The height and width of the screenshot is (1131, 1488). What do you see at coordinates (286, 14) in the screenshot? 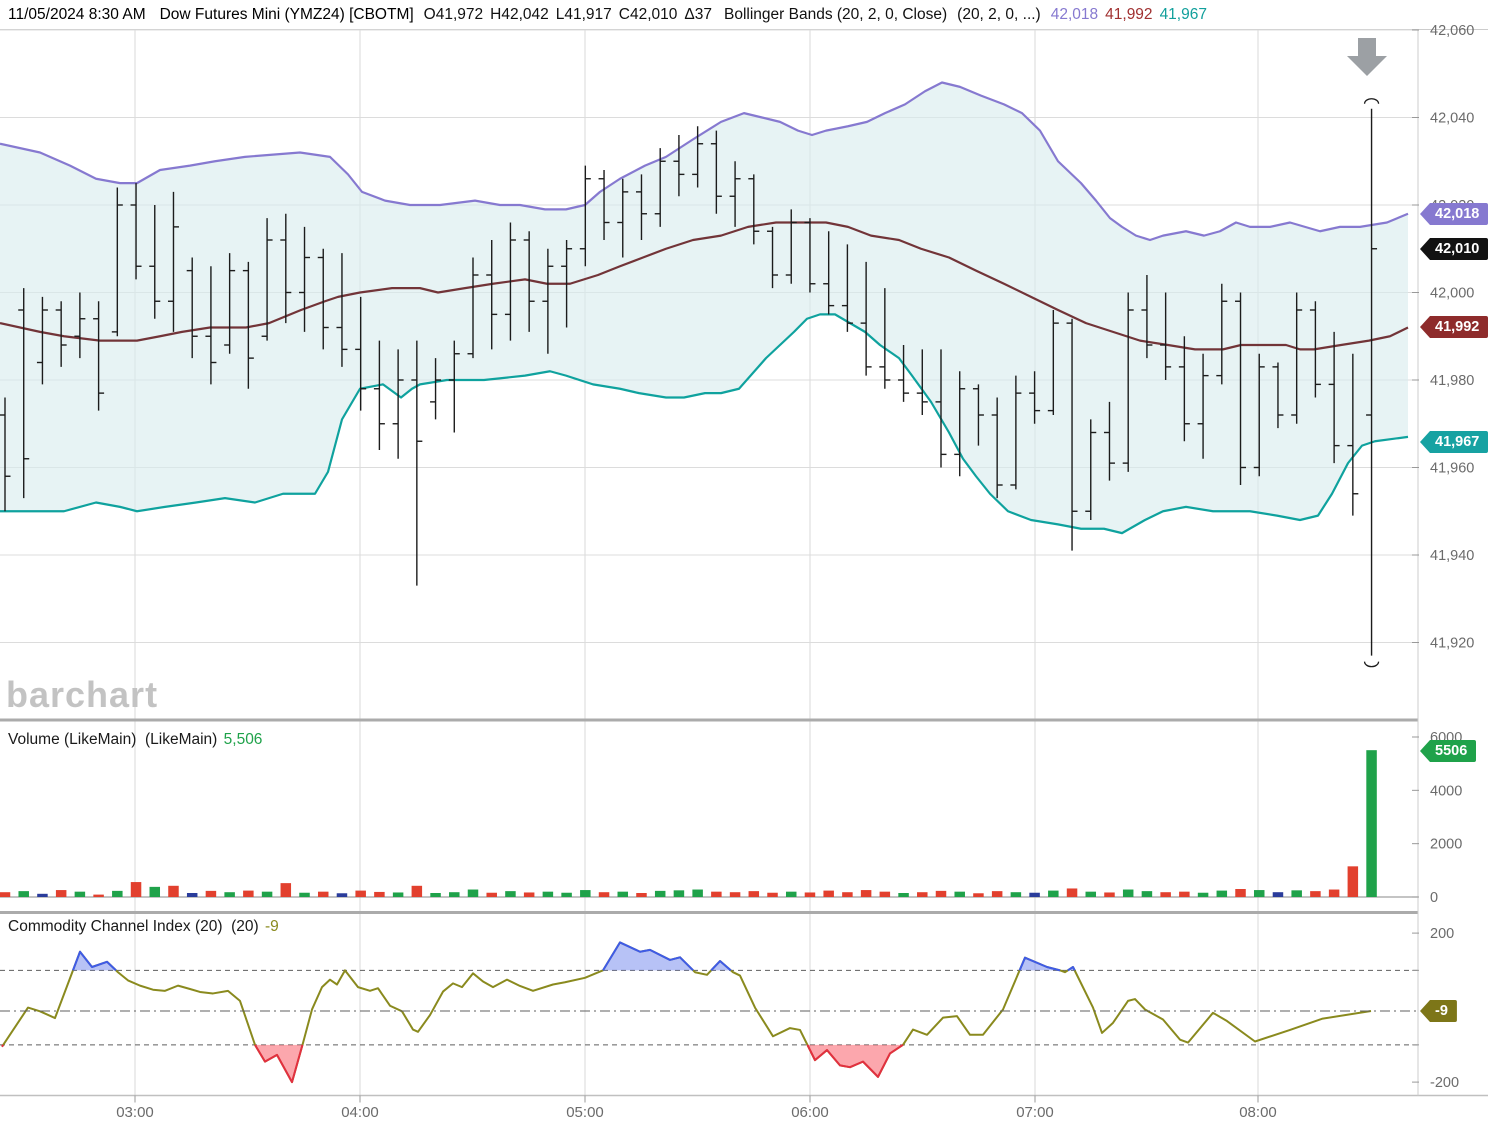
I see `header-part-1: Dow Futures Mini (YMZ24) [CBOTM]` at bounding box center [286, 14].